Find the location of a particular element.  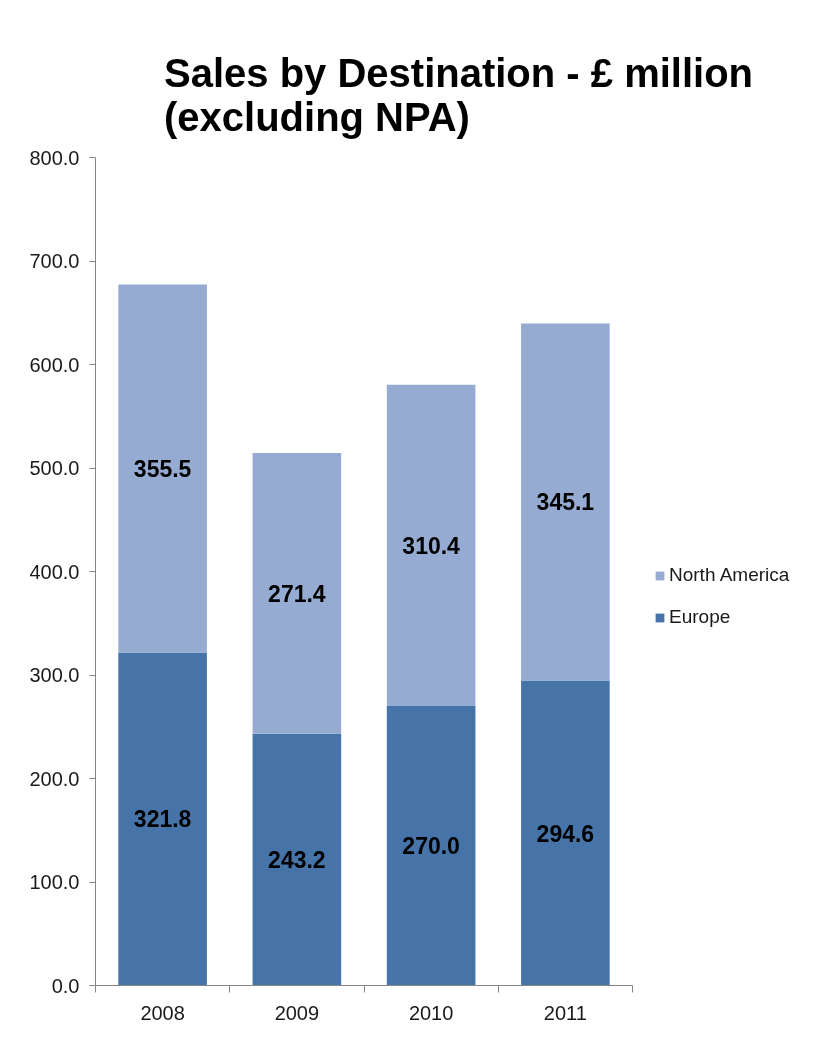

y-tick-label: 100.0 is located at coordinates (54, 882).